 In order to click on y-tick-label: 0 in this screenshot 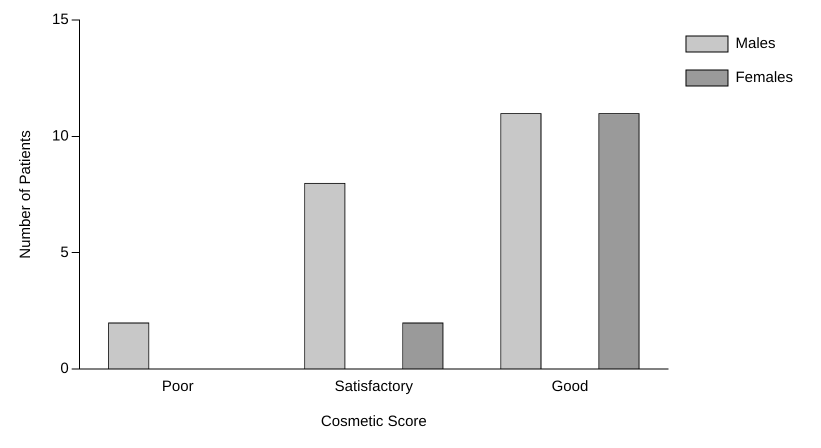, I will do `click(64, 369)`.